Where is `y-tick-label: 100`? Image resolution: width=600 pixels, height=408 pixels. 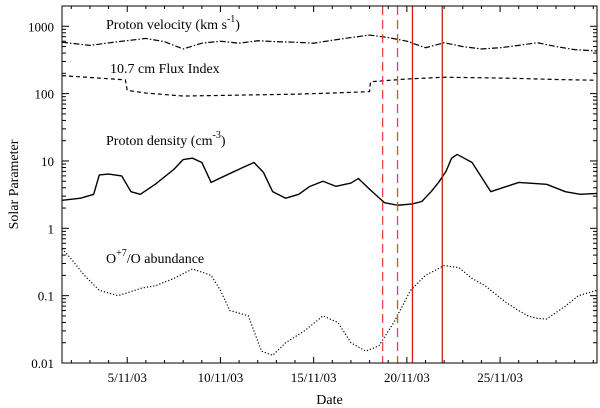 y-tick-label: 100 is located at coordinates (45, 94).